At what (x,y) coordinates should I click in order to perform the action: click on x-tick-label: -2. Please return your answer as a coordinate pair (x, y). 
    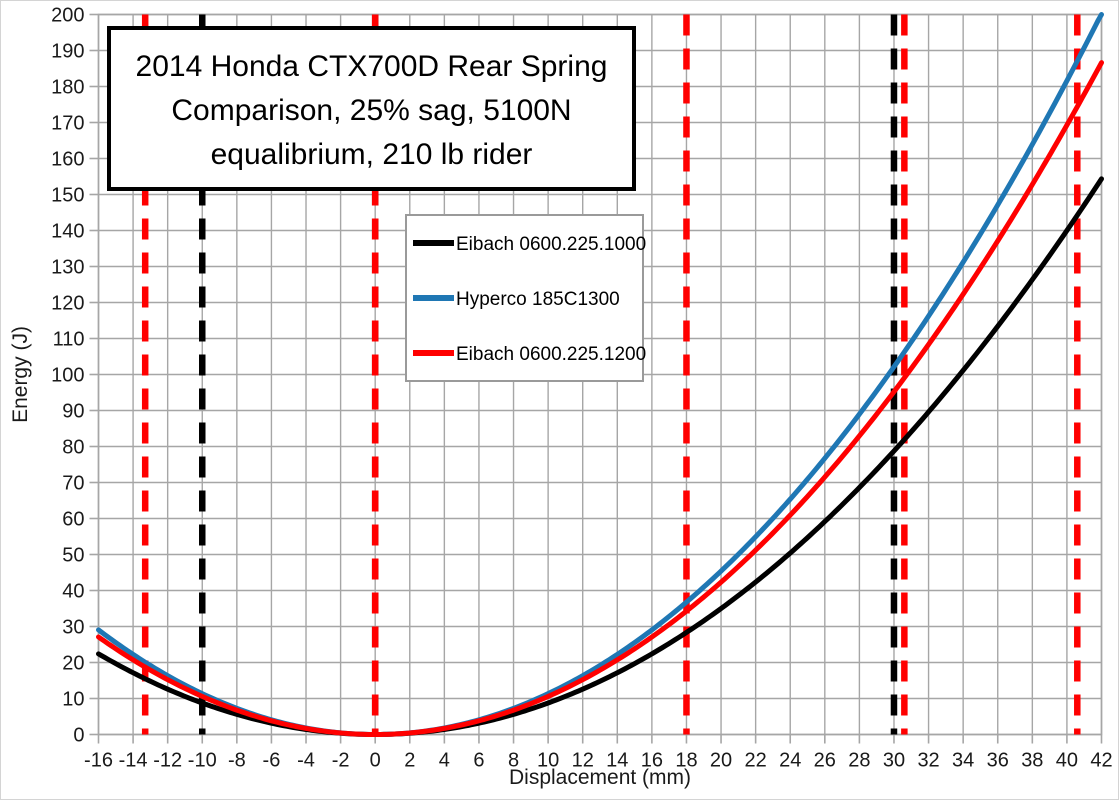
    Looking at the image, I should click on (341, 761).